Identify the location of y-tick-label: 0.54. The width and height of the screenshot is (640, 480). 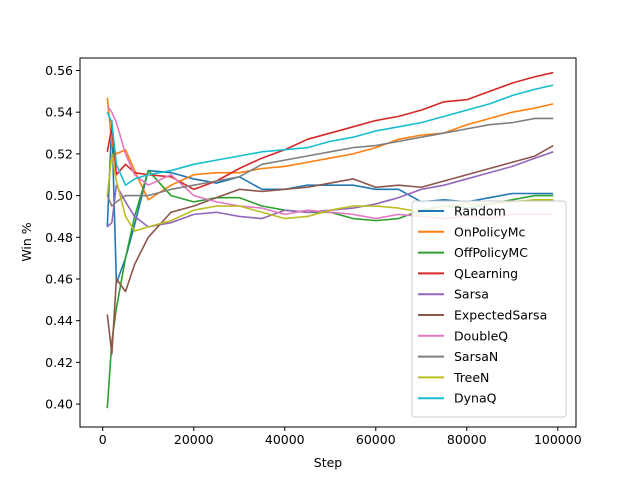
(59, 112).